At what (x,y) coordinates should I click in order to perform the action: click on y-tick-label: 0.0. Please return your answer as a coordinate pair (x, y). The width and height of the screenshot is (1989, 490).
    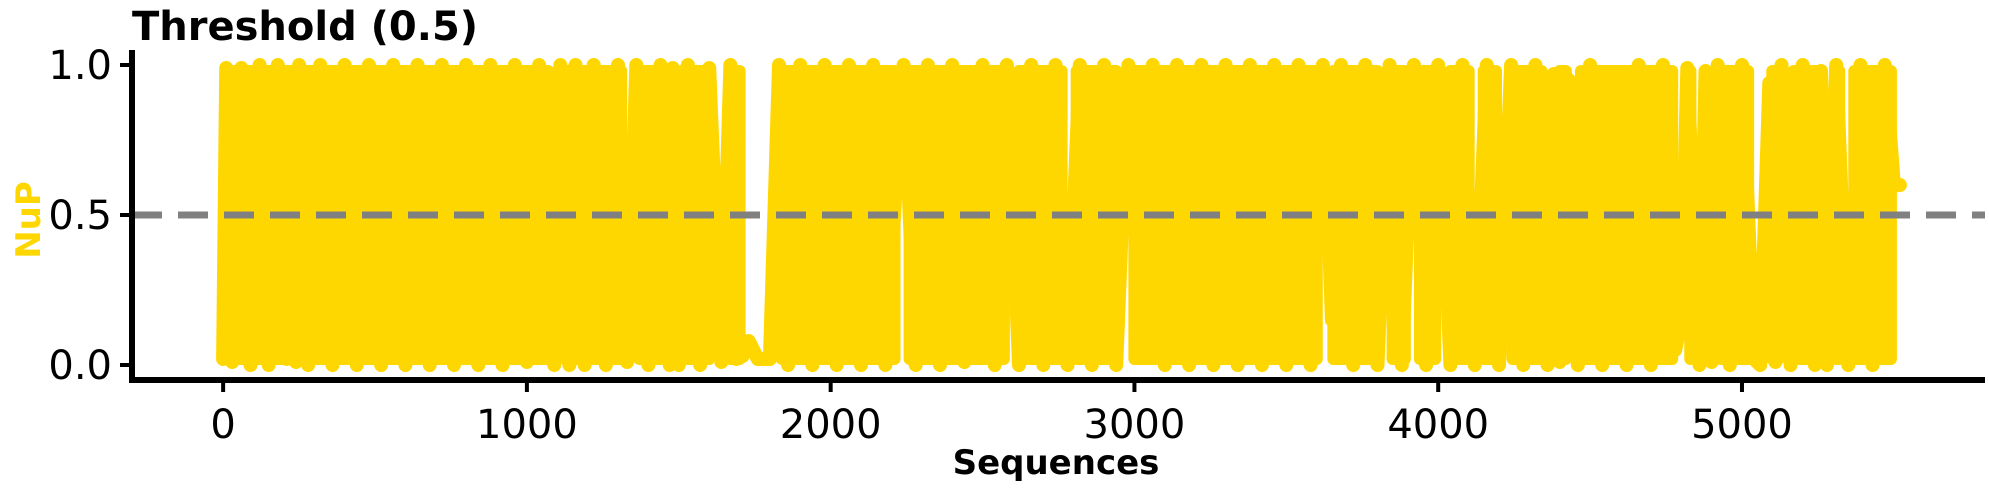
    Looking at the image, I should click on (80, 366).